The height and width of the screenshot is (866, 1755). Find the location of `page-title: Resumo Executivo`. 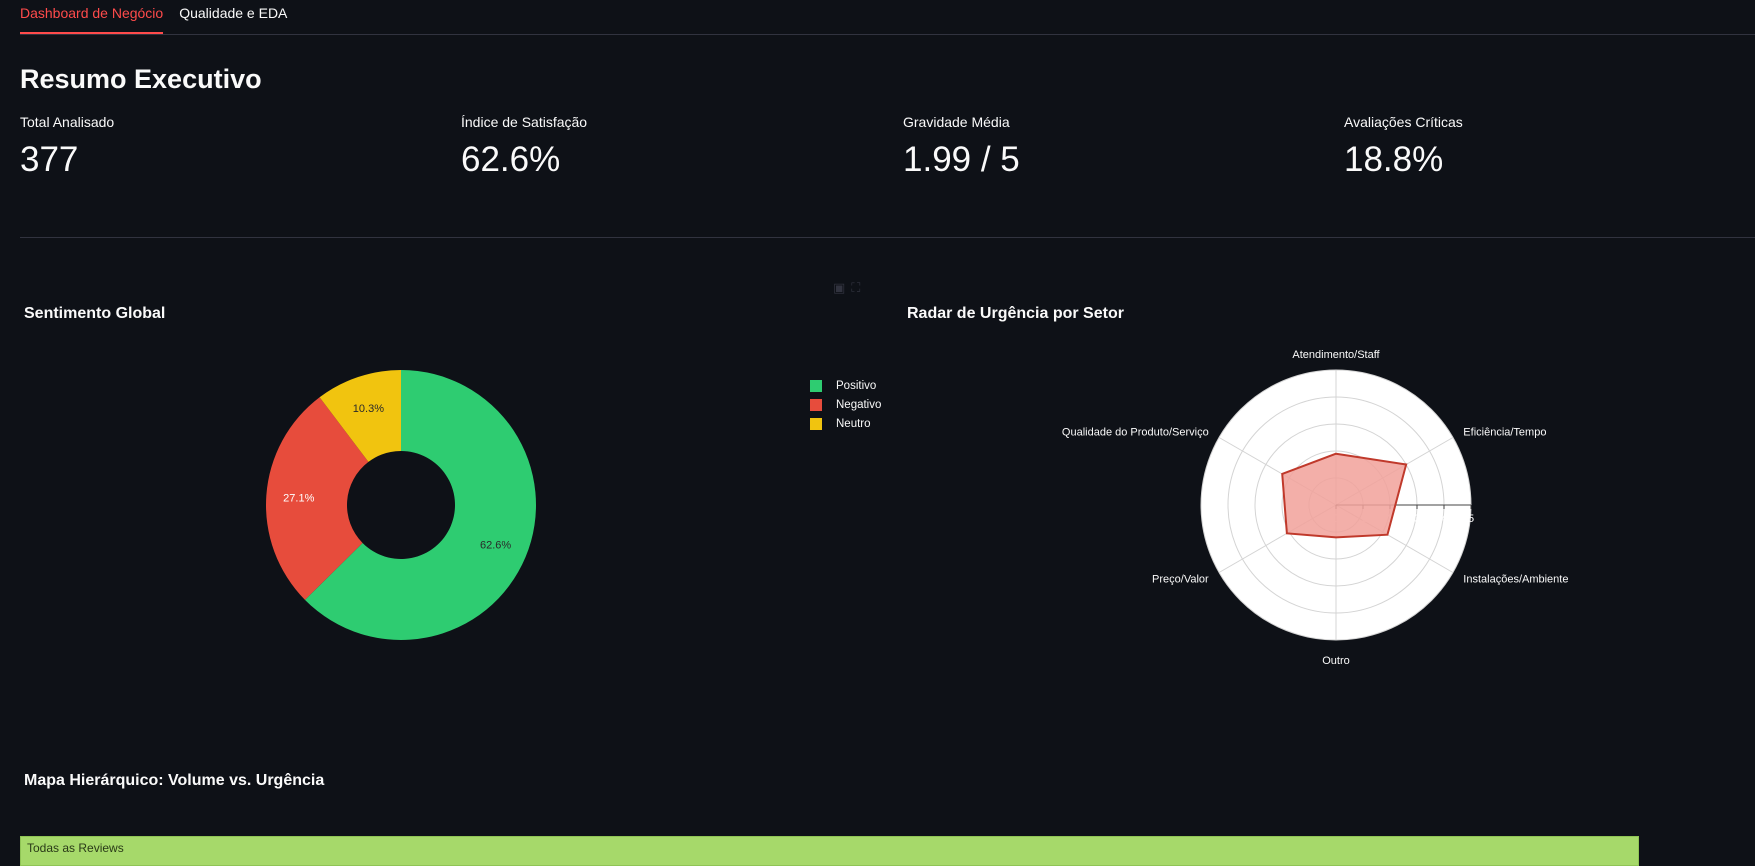

page-title: Resumo Executivo is located at coordinates (141, 79).